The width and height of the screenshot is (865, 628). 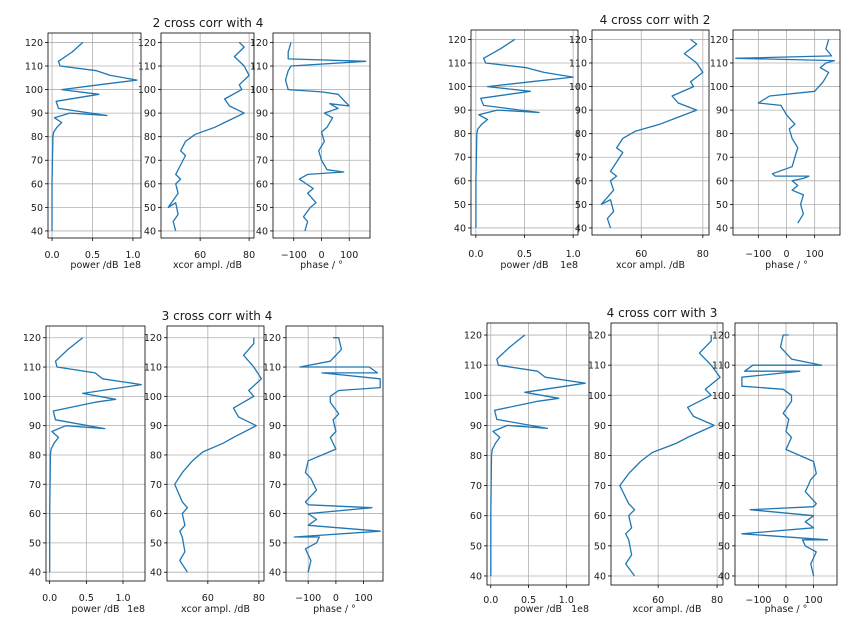 What do you see at coordinates (217, 316) in the screenshot?
I see `chart-title: 3 cross corr with 4` at bounding box center [217, 316].